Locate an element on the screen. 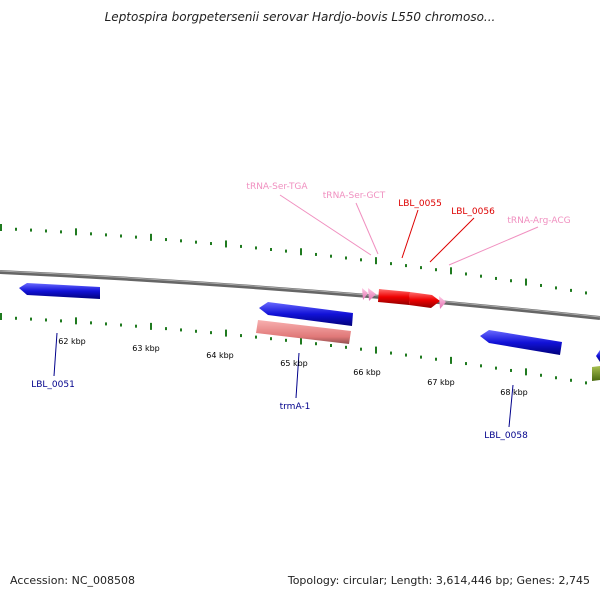  label-trna-arg-acg: tRNA-Arg-ACG is located at coordinates (538, 221).